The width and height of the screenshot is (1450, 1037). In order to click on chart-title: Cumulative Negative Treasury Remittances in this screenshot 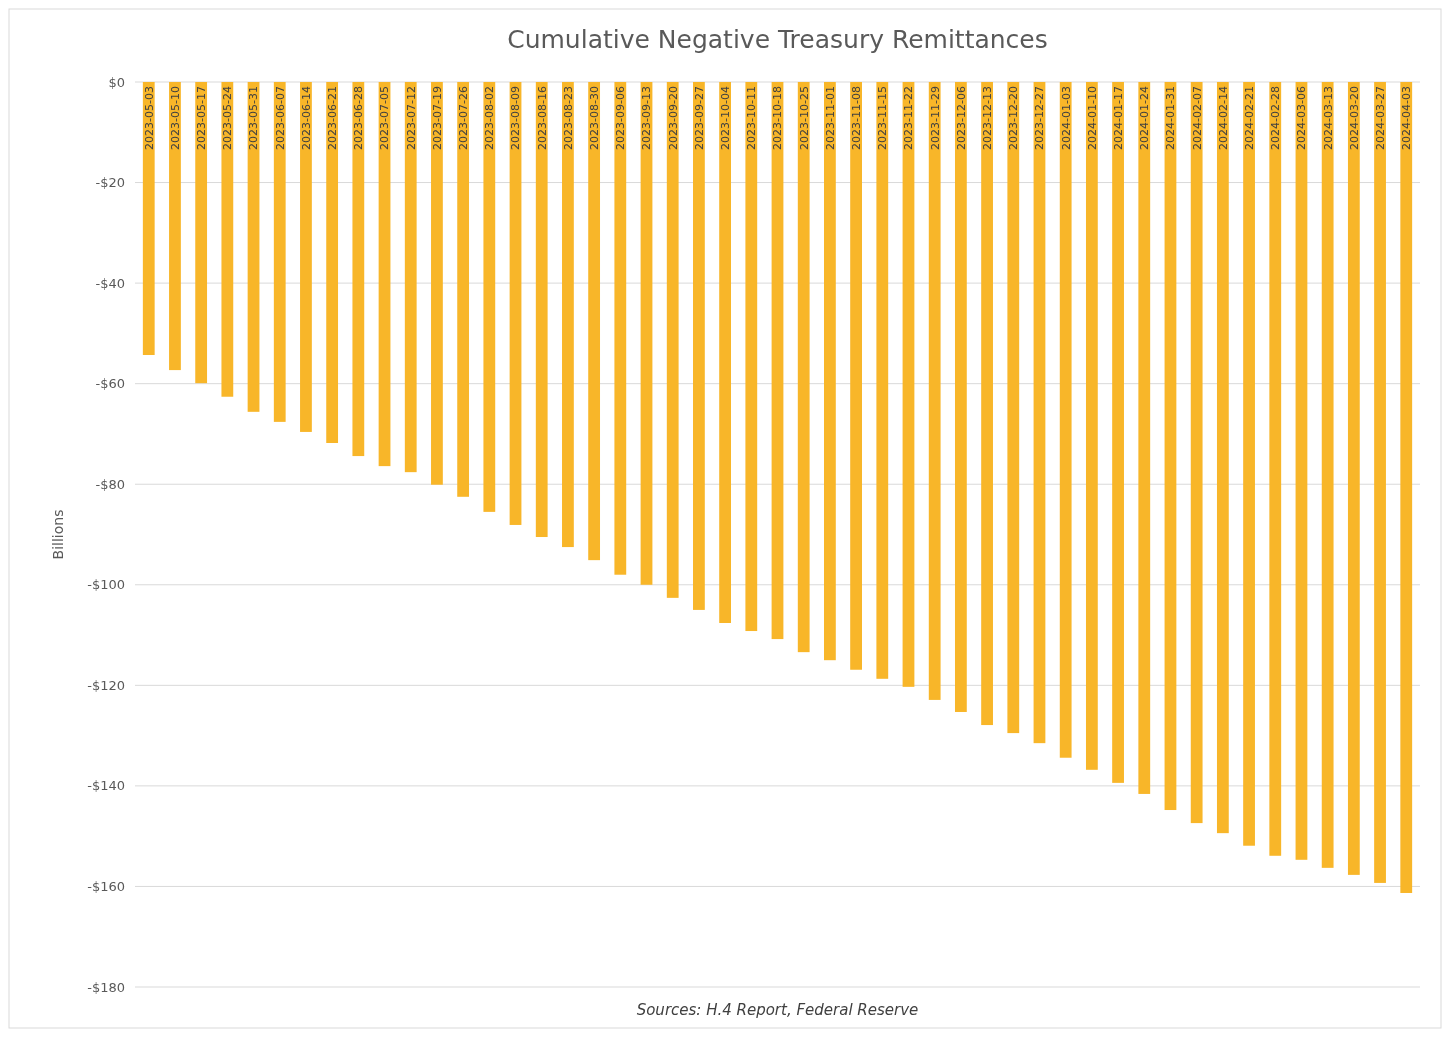, I will do `click(777, 39)`.